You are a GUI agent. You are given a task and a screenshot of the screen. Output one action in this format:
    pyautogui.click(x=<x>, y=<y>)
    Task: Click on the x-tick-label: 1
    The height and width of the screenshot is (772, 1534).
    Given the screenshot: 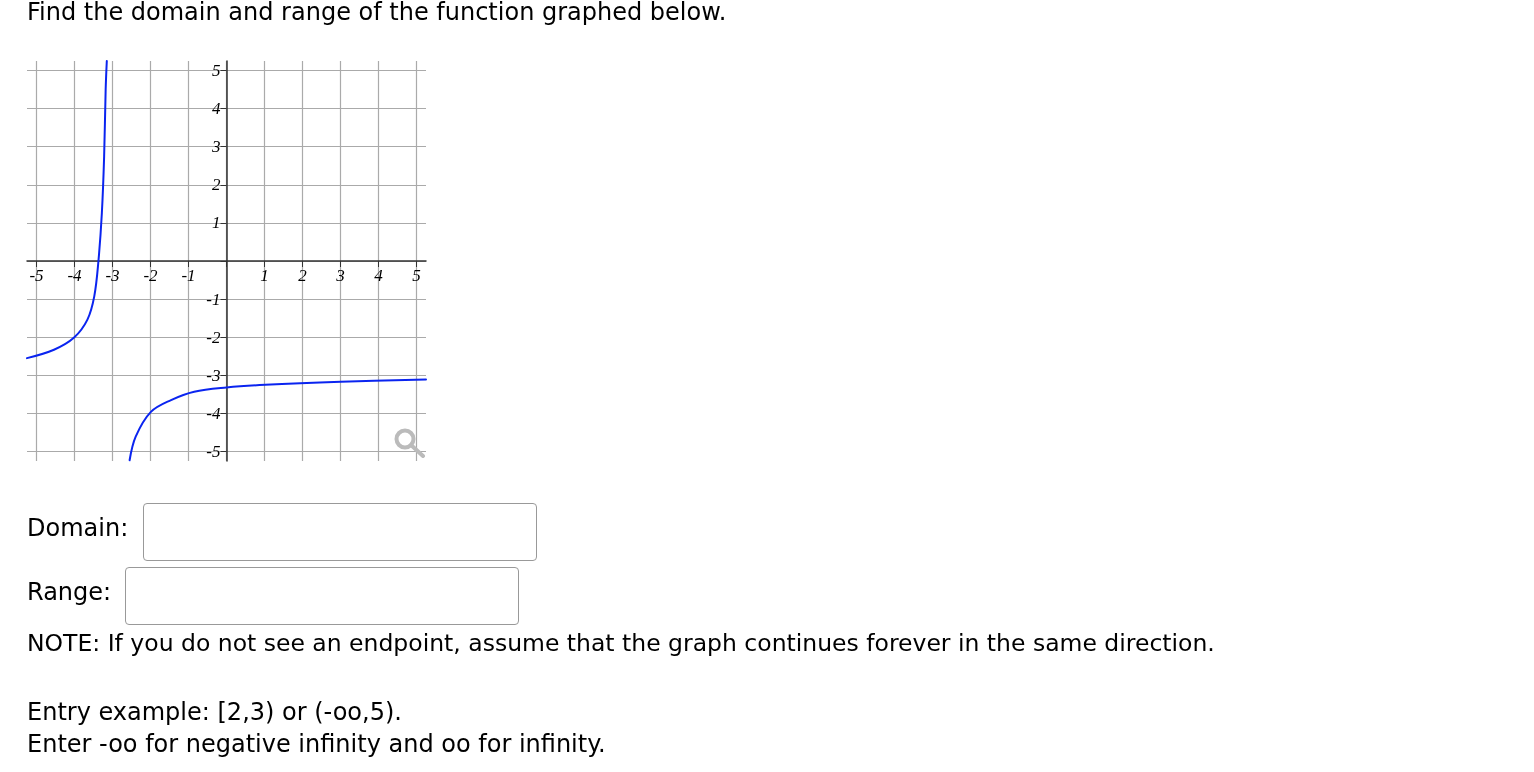 What is the action you would take?
    pyautogui.click(x=264, y=275)
    